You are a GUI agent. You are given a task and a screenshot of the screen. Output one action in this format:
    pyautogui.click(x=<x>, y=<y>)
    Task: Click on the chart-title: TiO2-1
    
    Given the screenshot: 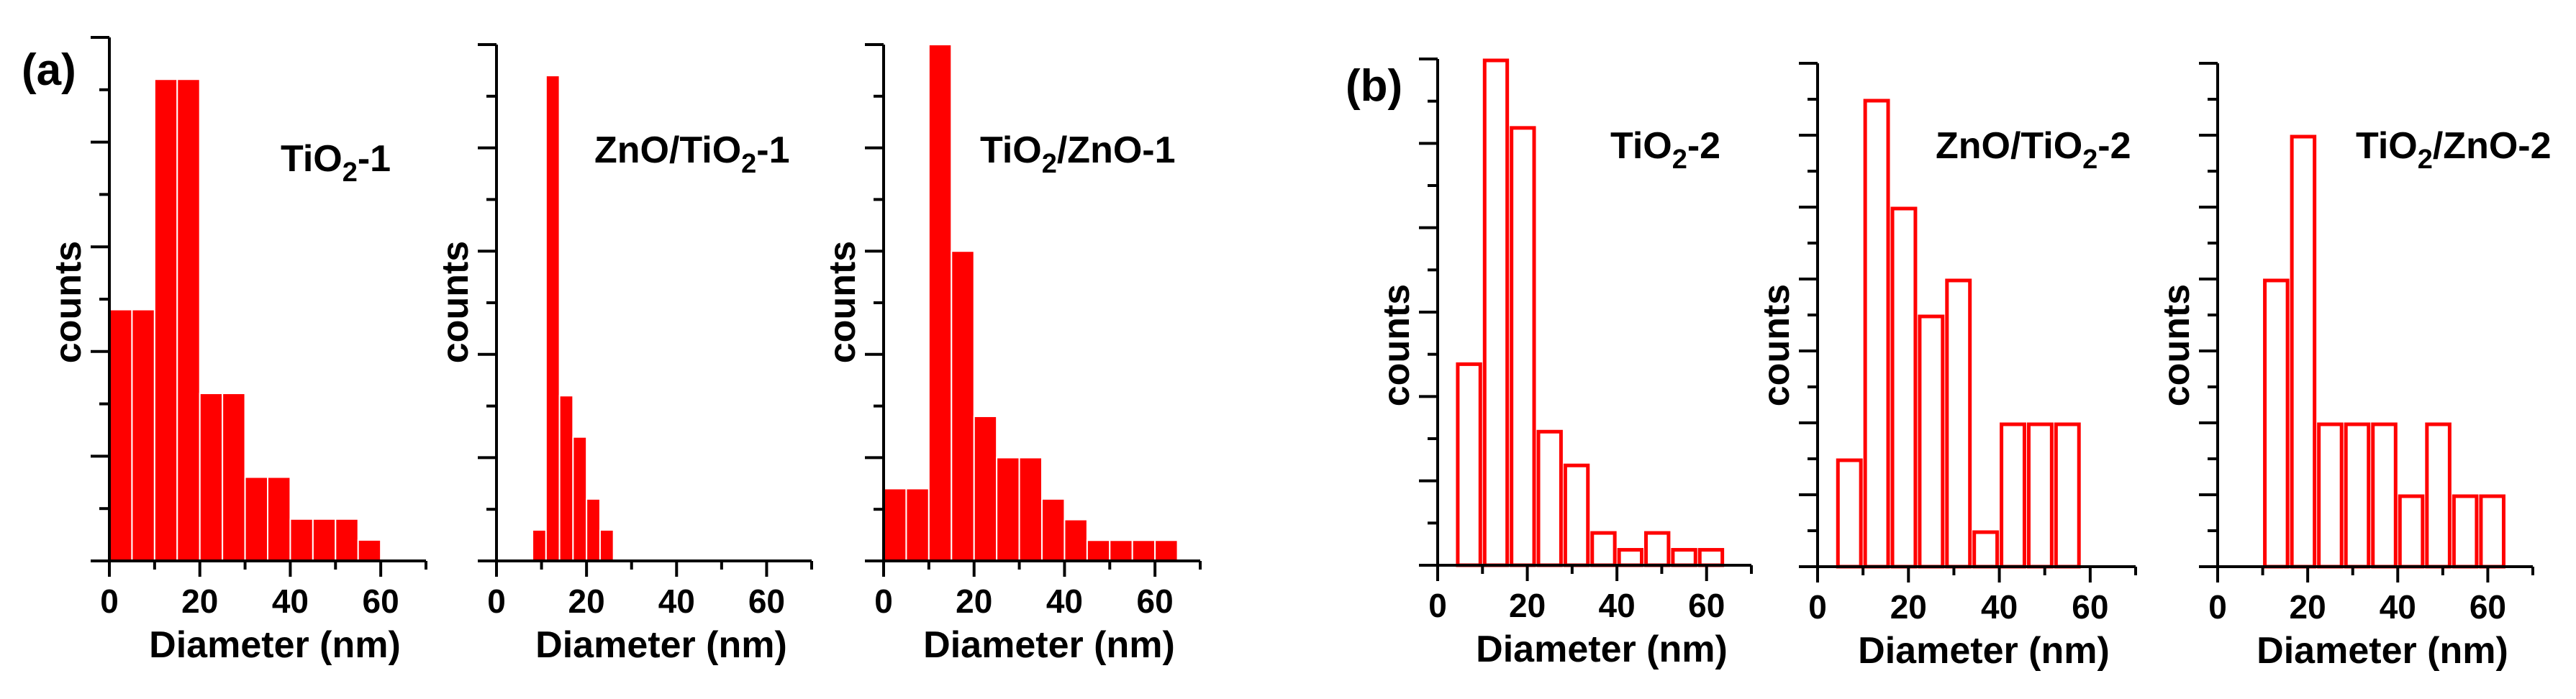 What is the action you would take?
    pyautogui.click(x=336, y=163)
    